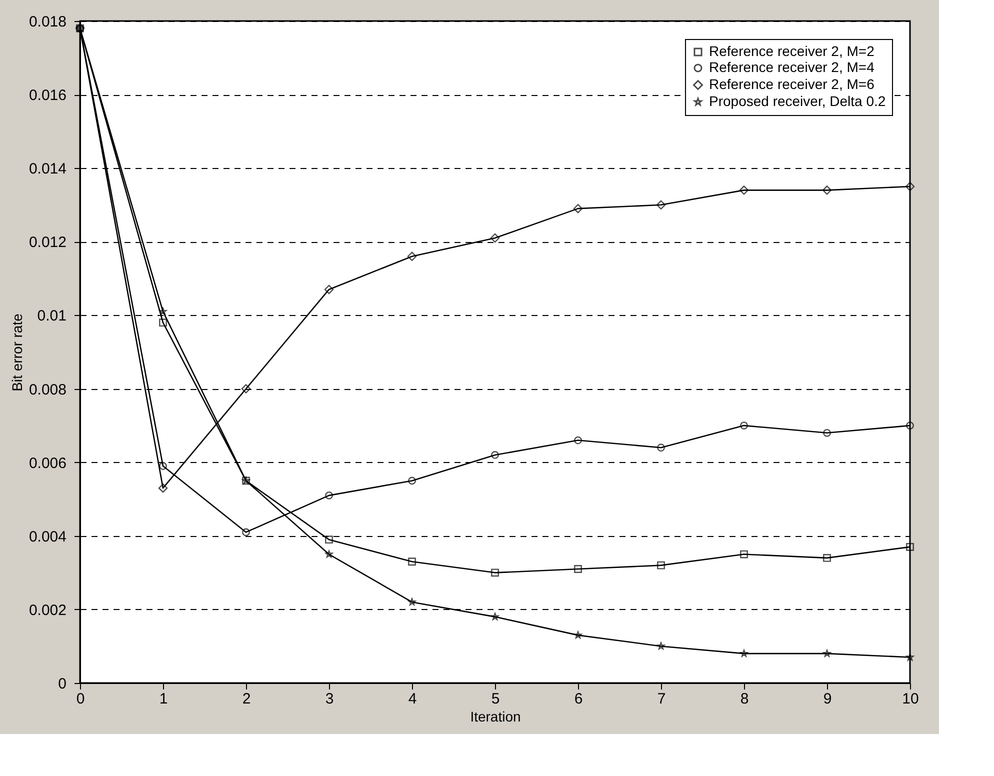 This screenshot has height=776, width=994. What do you see at coordinates (62, 684) in the screenshot?
I see `y-tick-label: 0` at bounding box center [62, 684].